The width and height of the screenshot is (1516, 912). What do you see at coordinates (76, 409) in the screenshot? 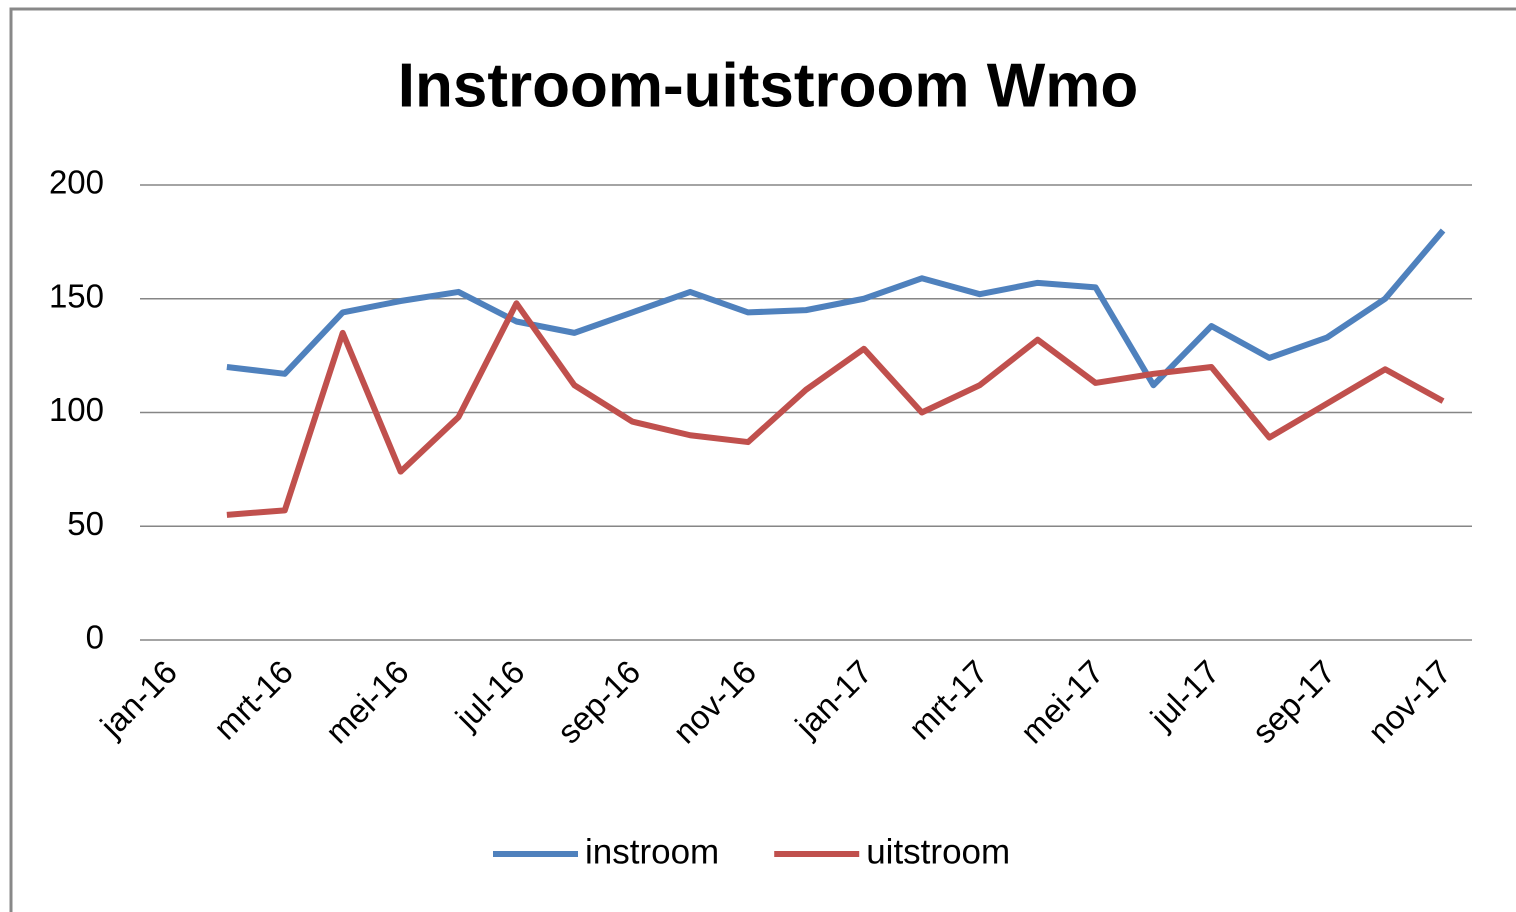
I see `y-tick-label: 100` at bounding box center [76, 409].